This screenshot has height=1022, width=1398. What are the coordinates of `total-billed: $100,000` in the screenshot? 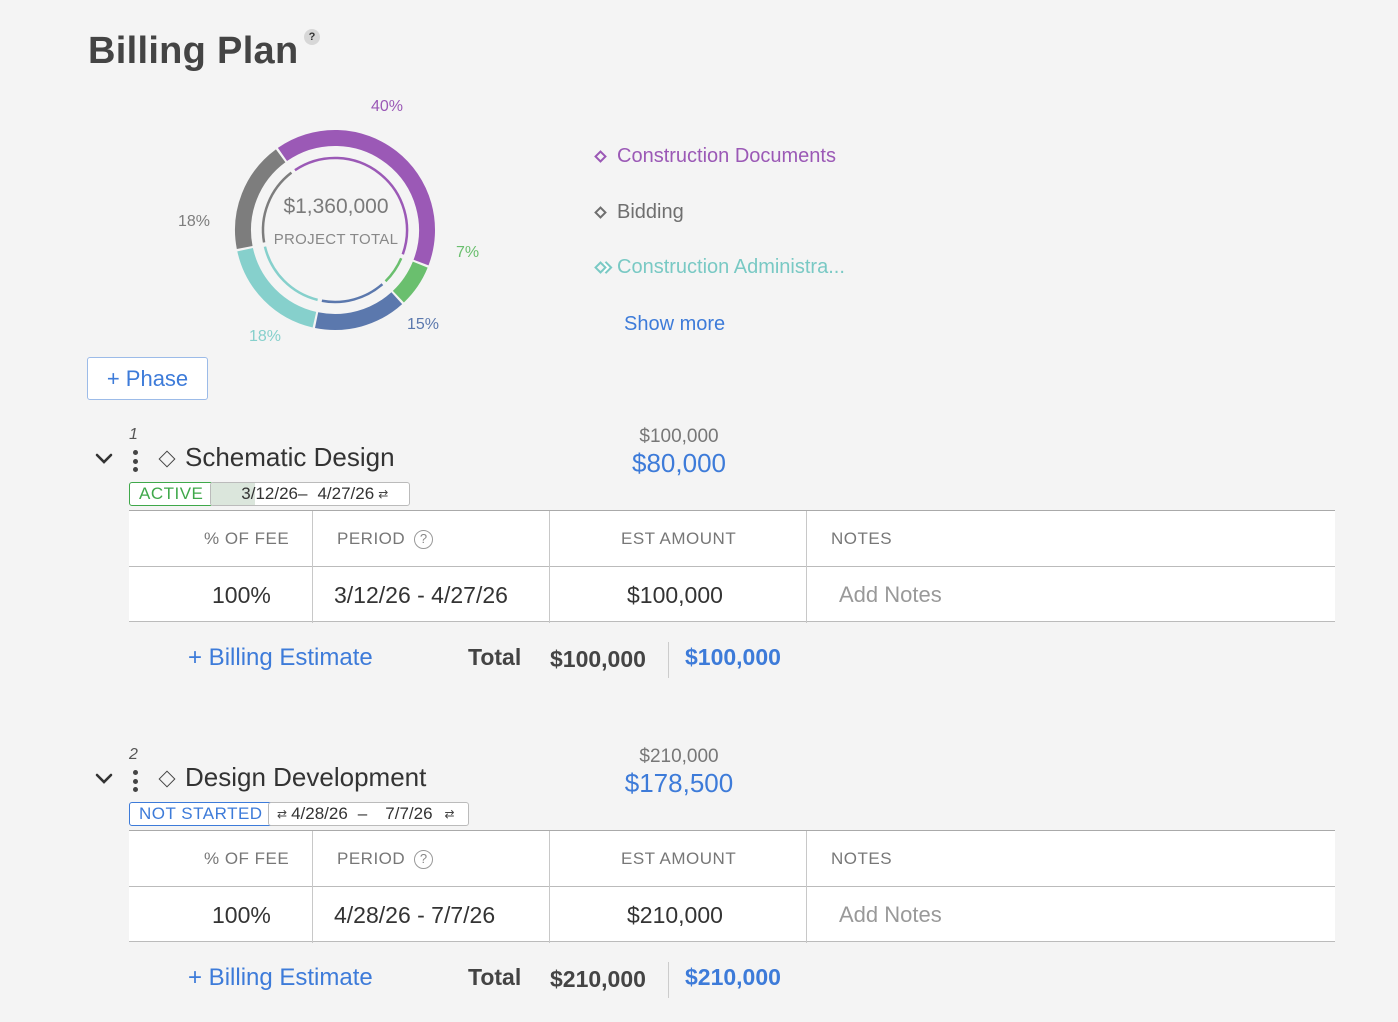 It's located at (733, 657).